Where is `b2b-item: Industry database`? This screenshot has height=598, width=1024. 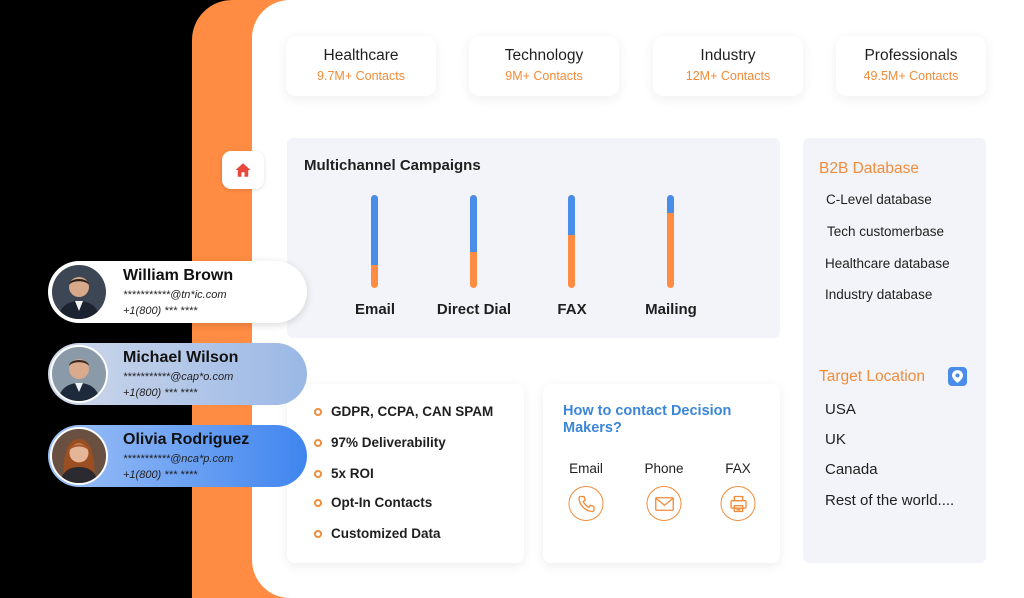 b2b-item: Industry database is located at coordinates (879, 294).